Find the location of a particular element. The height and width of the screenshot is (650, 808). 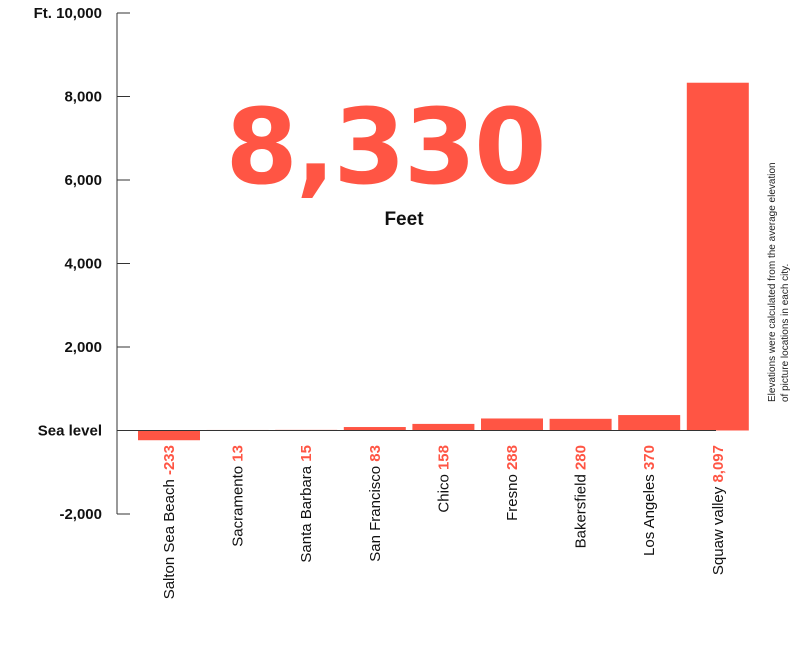

category-label: Squaw valley 8,097 is located at coordinates (718, 510).